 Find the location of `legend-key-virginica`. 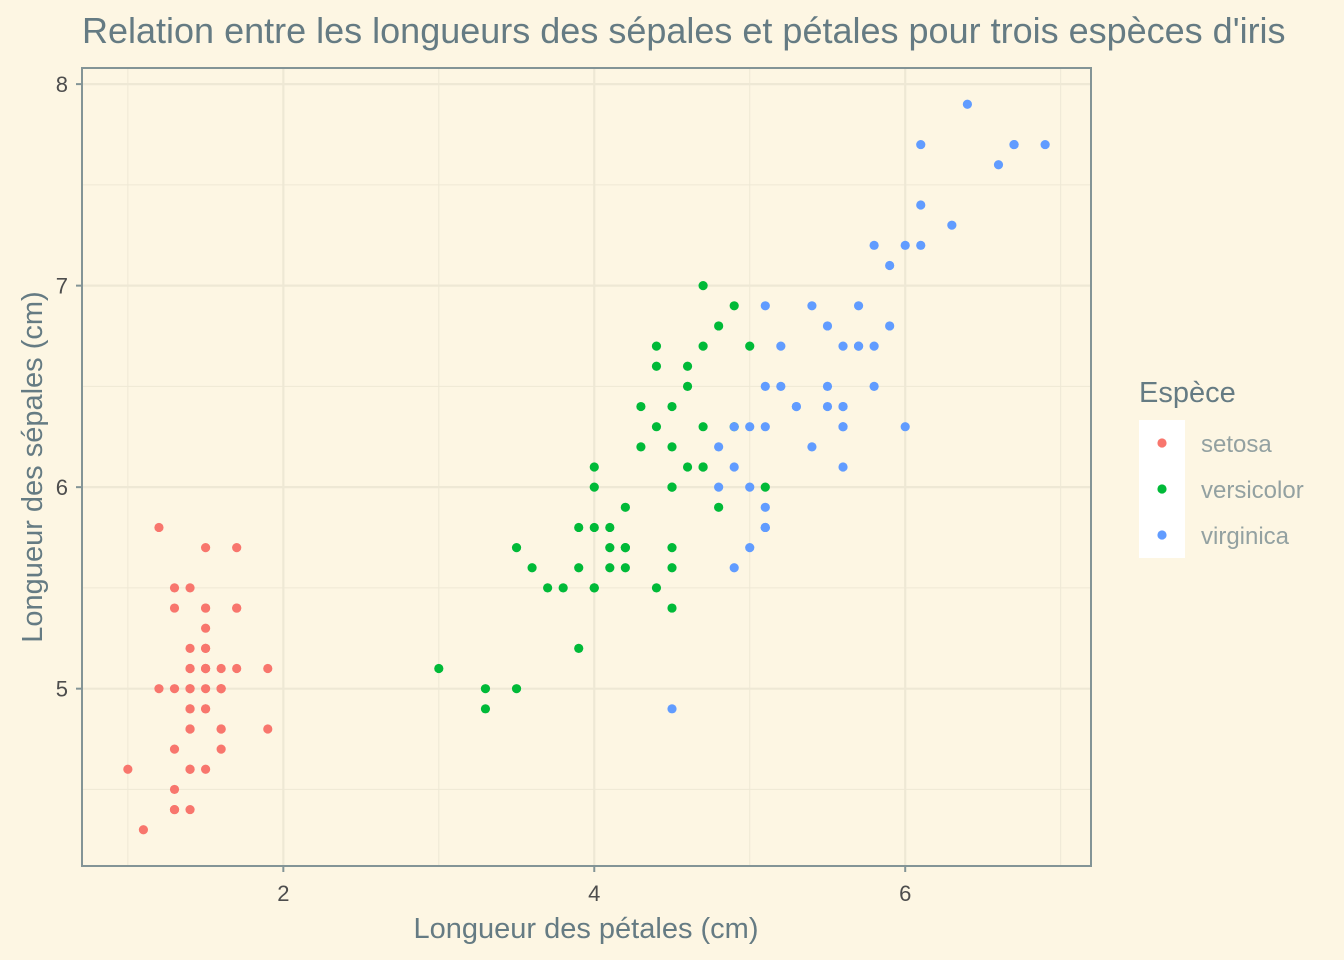

legend-key-virginica is located at coordinates (1162, 535).